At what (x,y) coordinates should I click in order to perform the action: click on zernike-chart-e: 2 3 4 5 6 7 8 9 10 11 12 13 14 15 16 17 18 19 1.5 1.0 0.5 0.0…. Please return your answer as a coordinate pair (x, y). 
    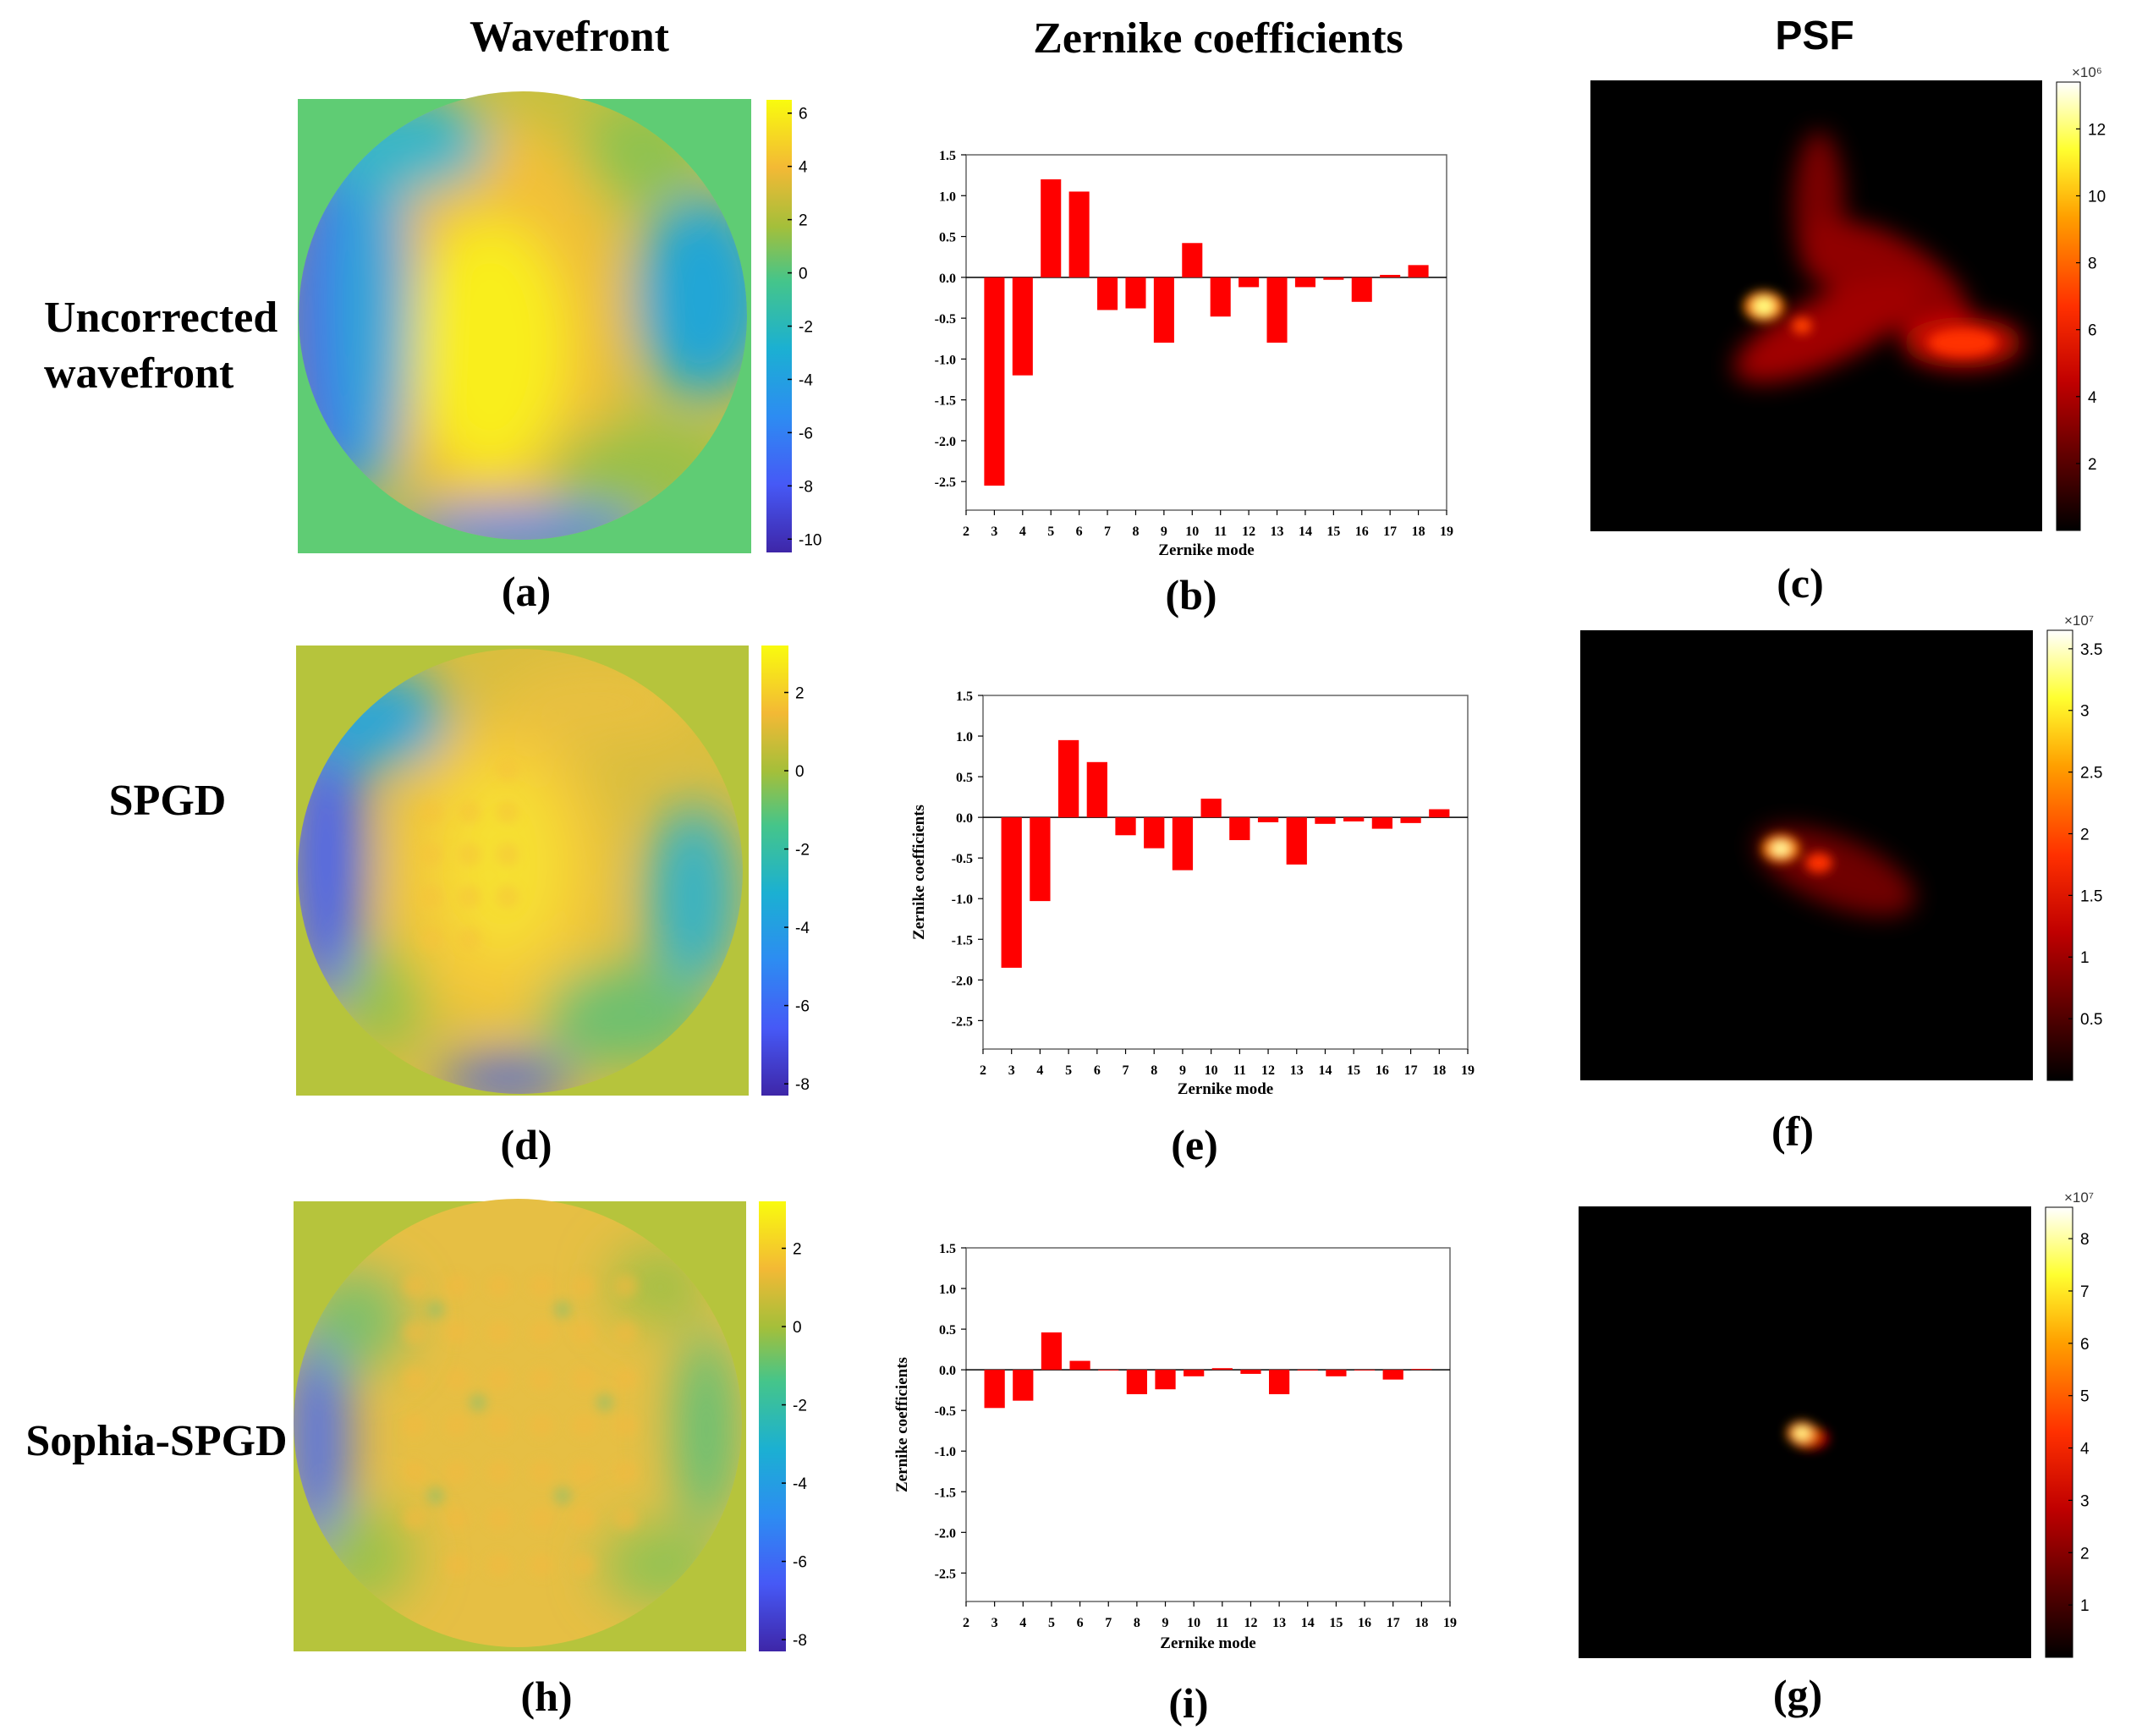
    Looking at the image, I should click on (1193, 893).